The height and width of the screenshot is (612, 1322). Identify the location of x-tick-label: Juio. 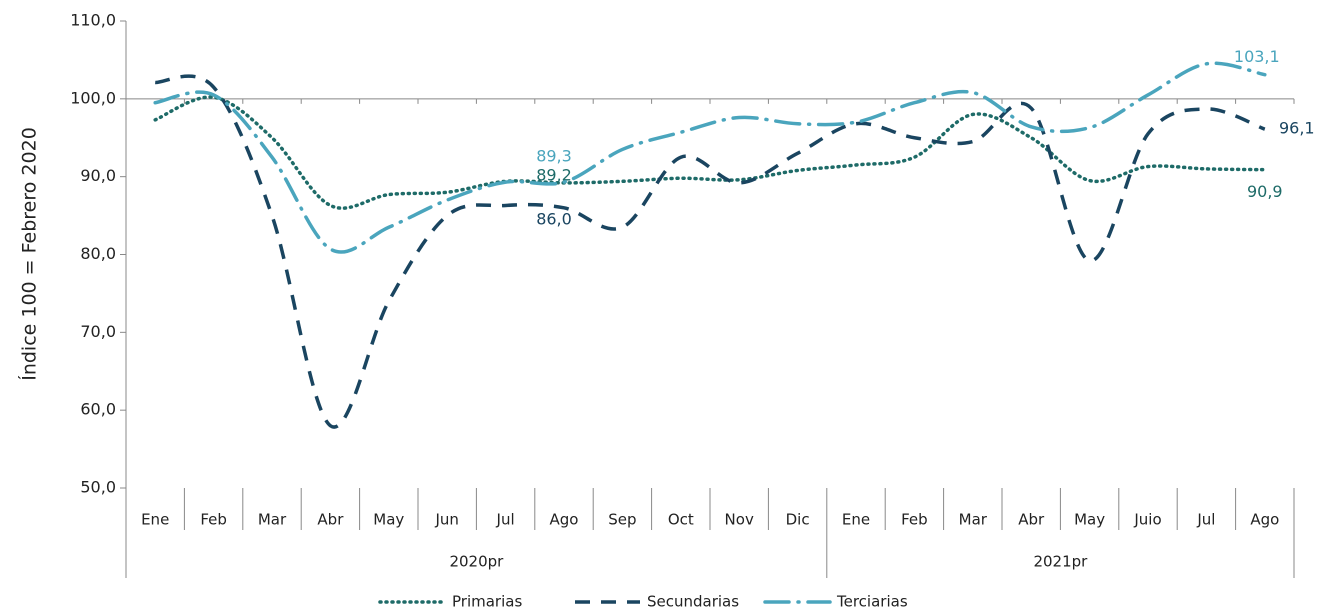
(1147, 520).